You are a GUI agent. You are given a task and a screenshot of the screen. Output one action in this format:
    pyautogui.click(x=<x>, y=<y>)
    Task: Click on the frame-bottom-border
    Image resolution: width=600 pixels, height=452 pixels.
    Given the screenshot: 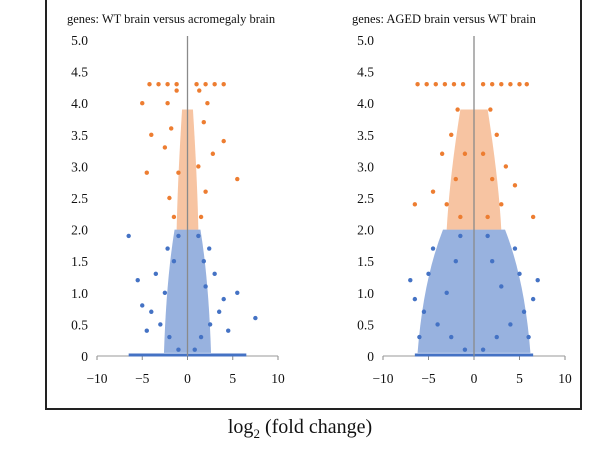 What is the action you would take?
    pyautogui.click(x=313, y=409)
    